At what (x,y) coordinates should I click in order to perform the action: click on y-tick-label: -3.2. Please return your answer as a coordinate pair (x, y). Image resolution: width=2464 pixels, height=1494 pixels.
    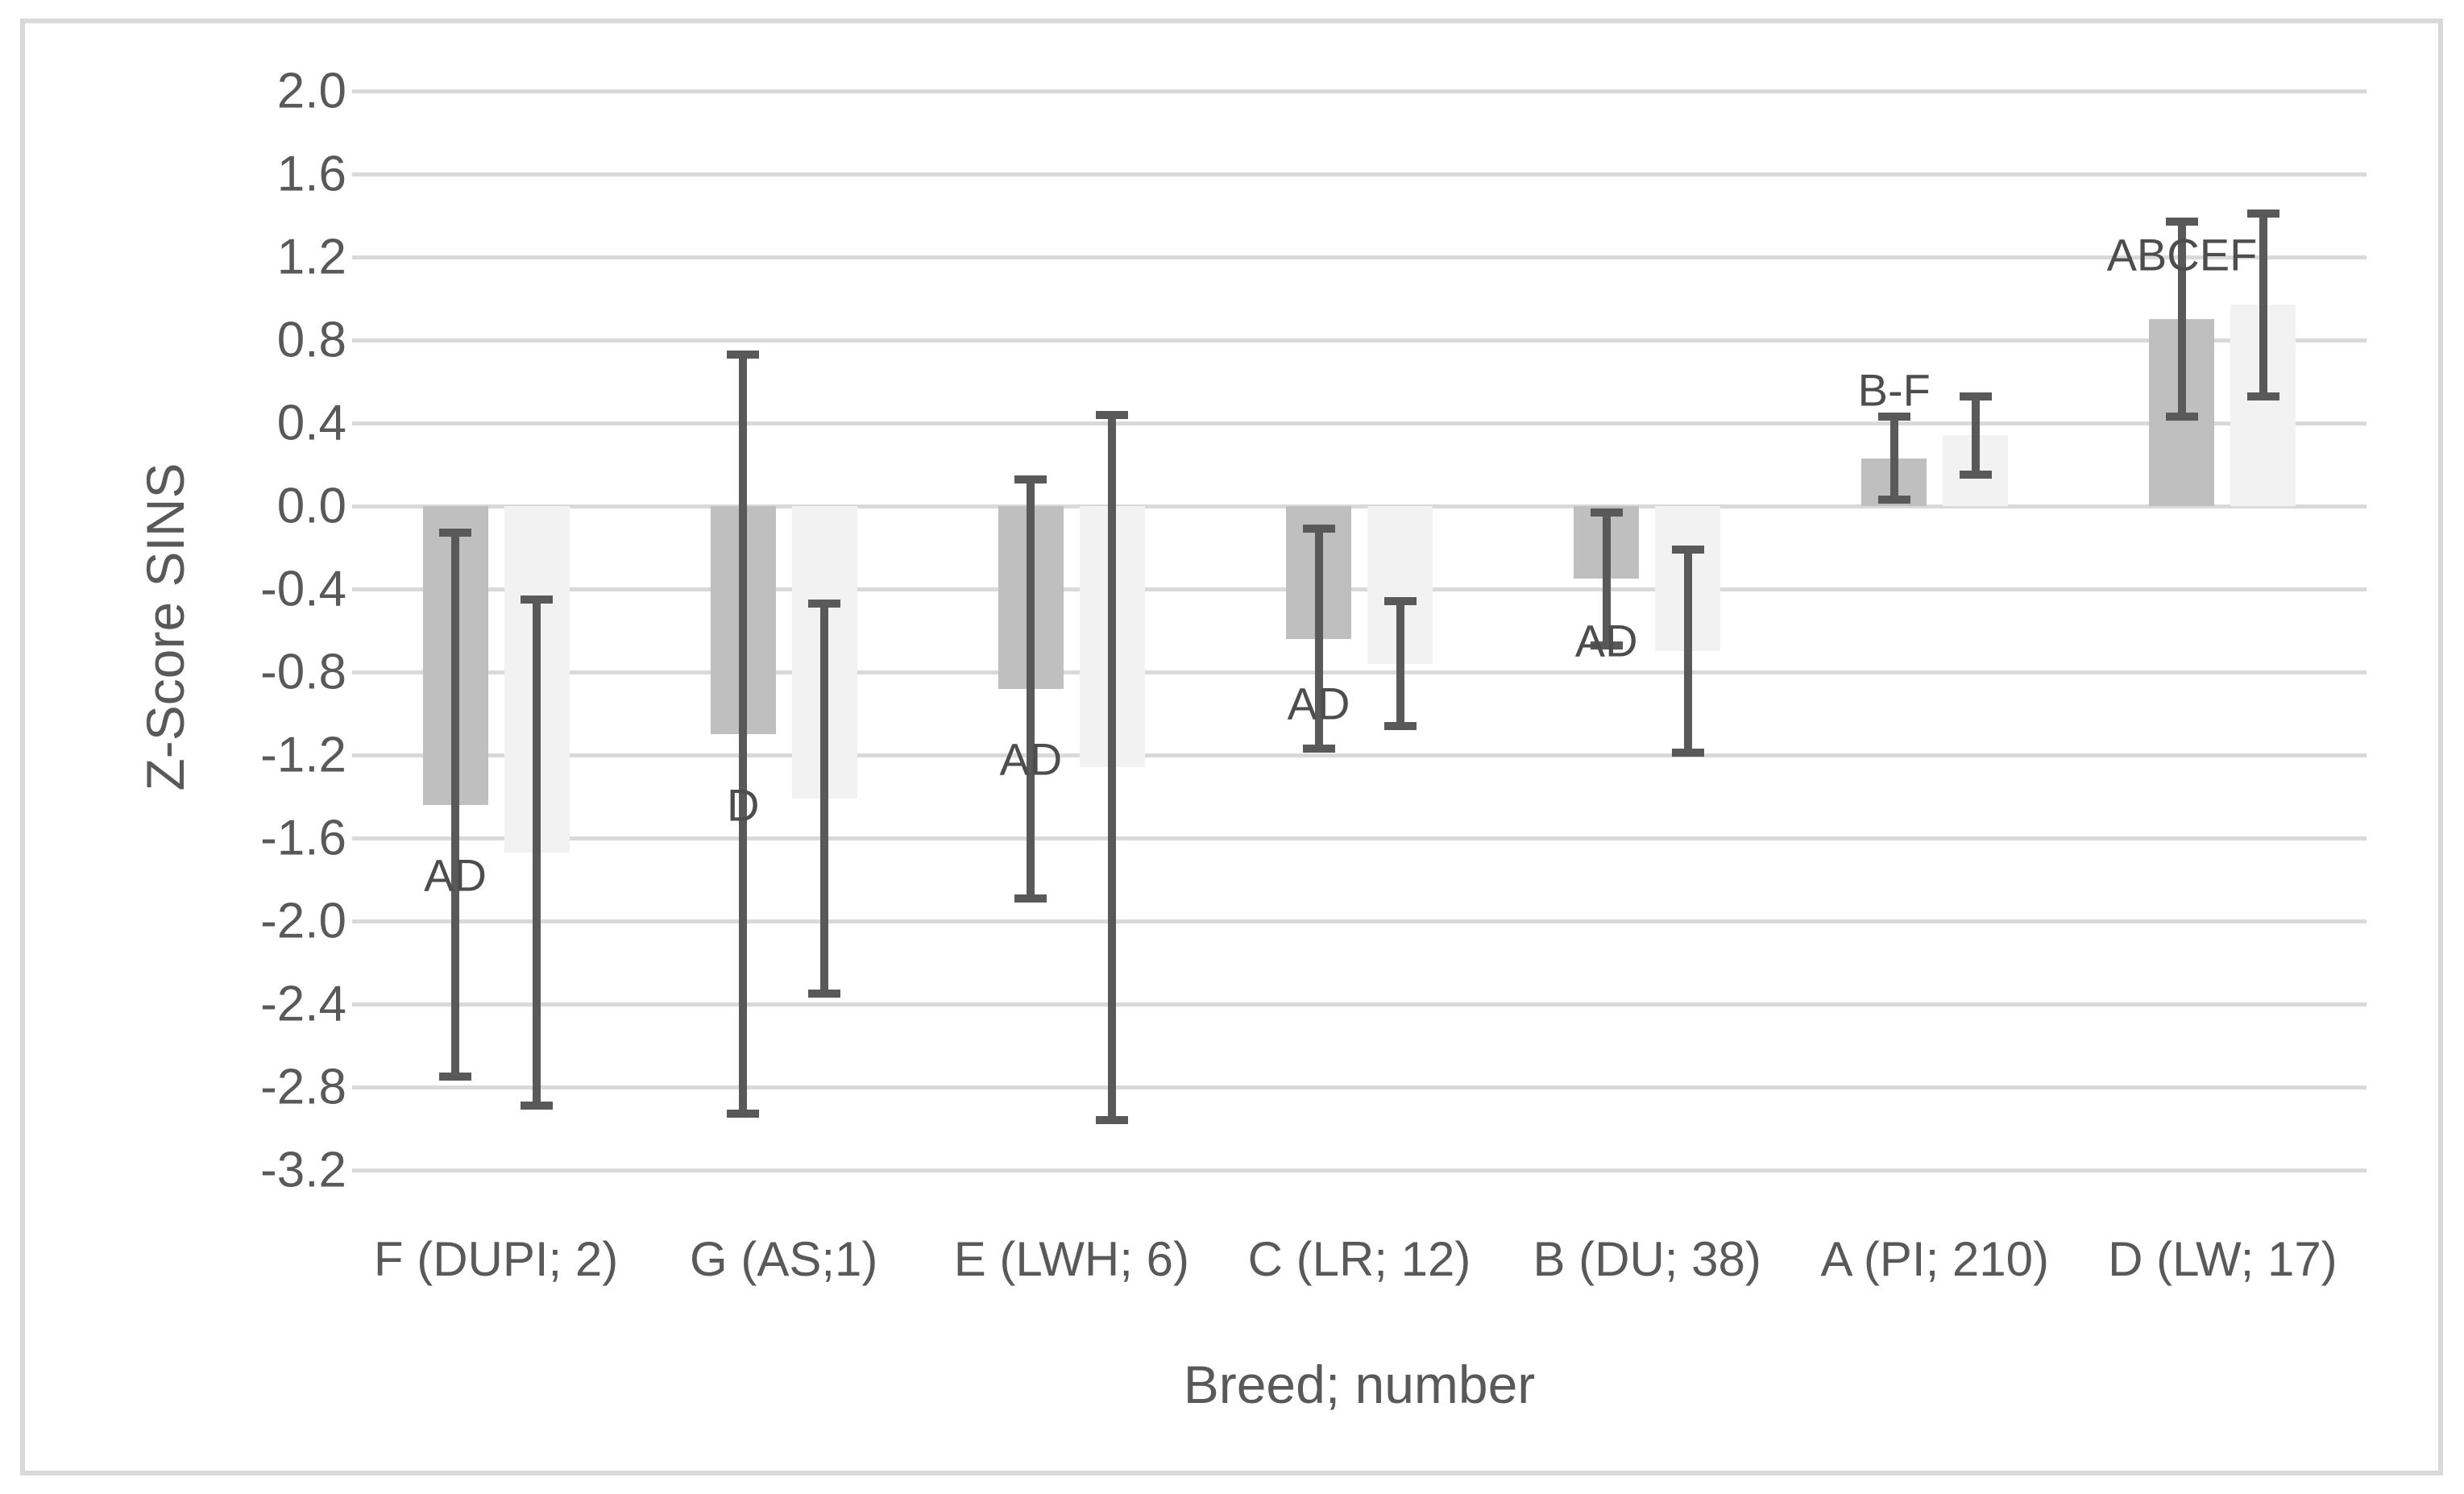
    Looking at the image, I should click on (303, 1170).